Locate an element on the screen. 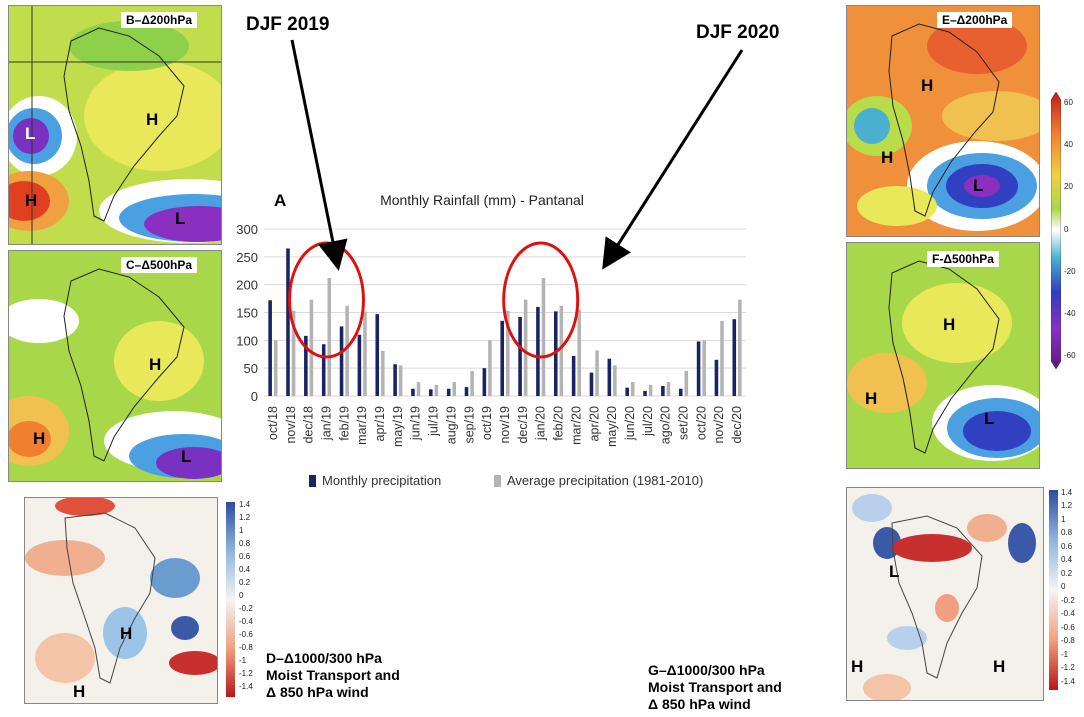 This screenshot has width=1084, height=717. map-c-field is located at coordinates (115, 366).